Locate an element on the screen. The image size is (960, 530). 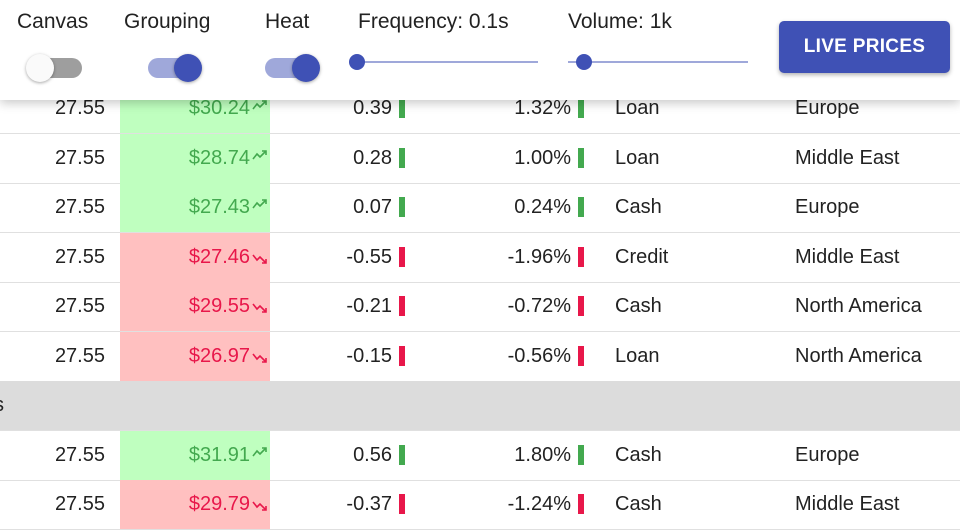
change: 0.56 is located at coordinates (372, 454).